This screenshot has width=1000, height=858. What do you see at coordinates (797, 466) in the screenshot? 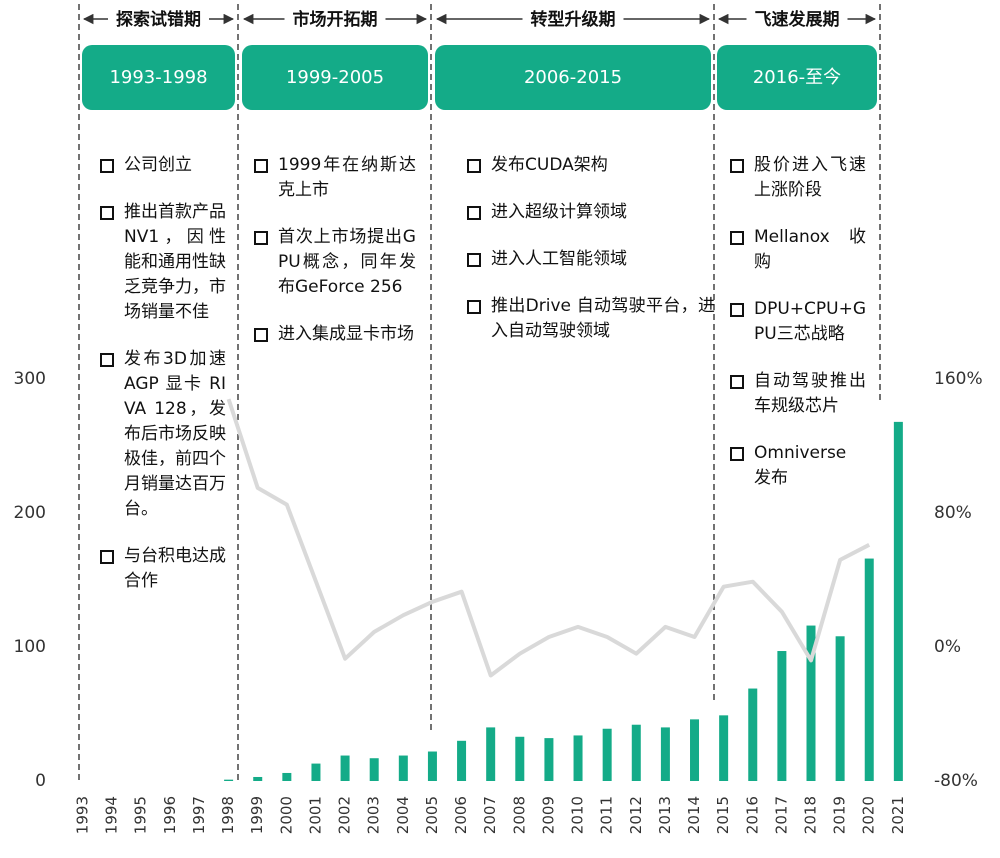
I see `note: Omniverse 发布` at bounding box center [797, 466].